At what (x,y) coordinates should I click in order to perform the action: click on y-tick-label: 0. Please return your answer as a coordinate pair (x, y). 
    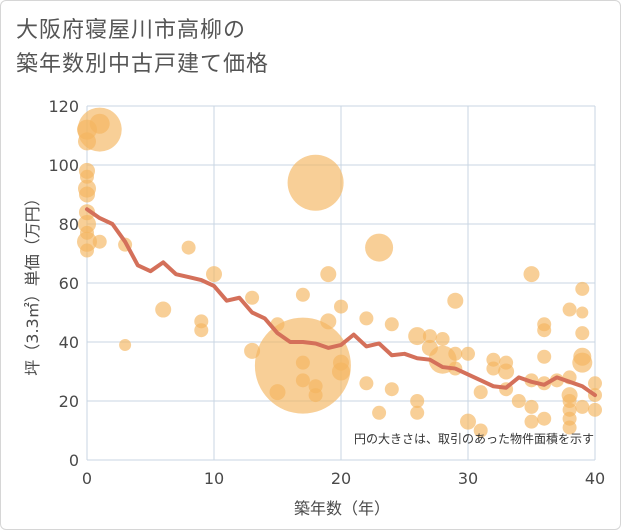
    Looking at the image, I should click on (74, 460).